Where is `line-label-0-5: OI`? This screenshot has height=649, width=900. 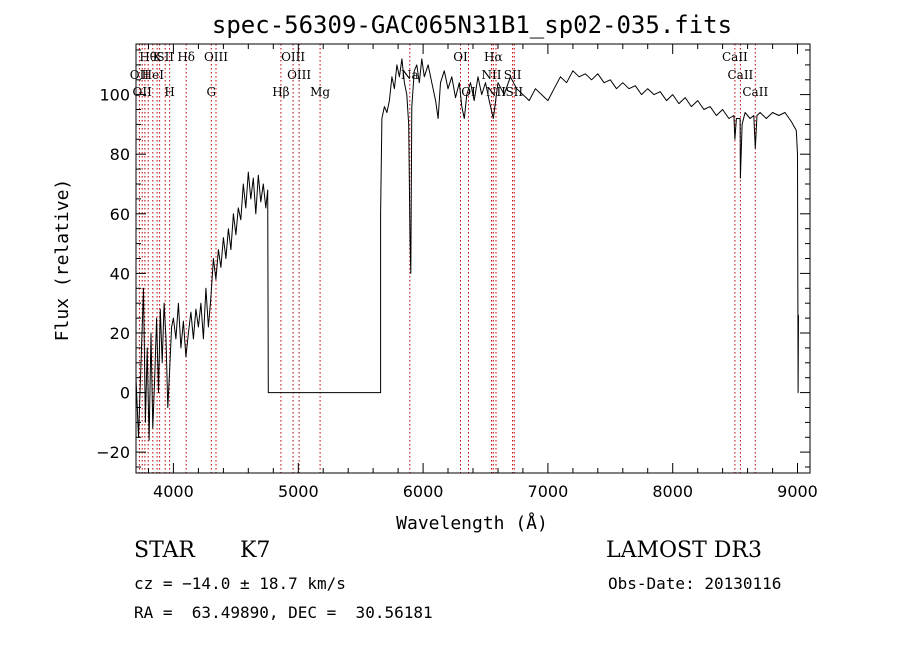
line-label-0-5: OI is located at coordinates (460, 57).